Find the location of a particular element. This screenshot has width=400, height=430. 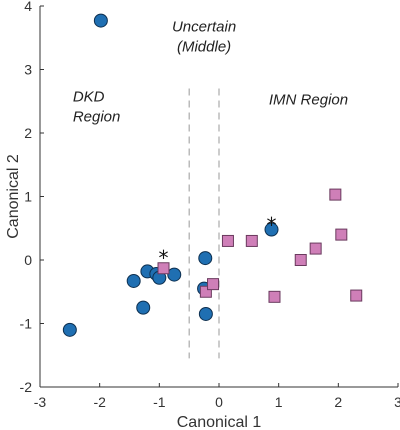

x-tick-label: 0 is located at coordinates (219, 402).